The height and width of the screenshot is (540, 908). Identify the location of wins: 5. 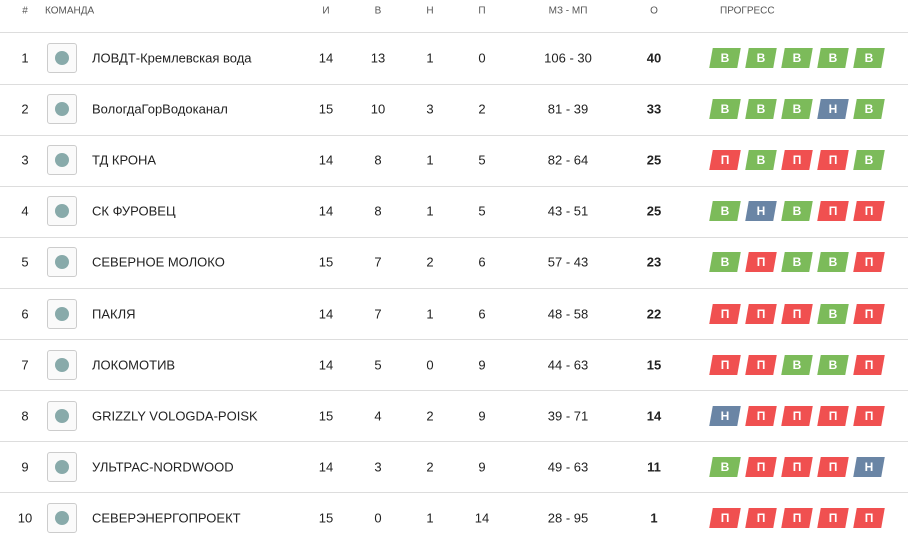
(378, 365).